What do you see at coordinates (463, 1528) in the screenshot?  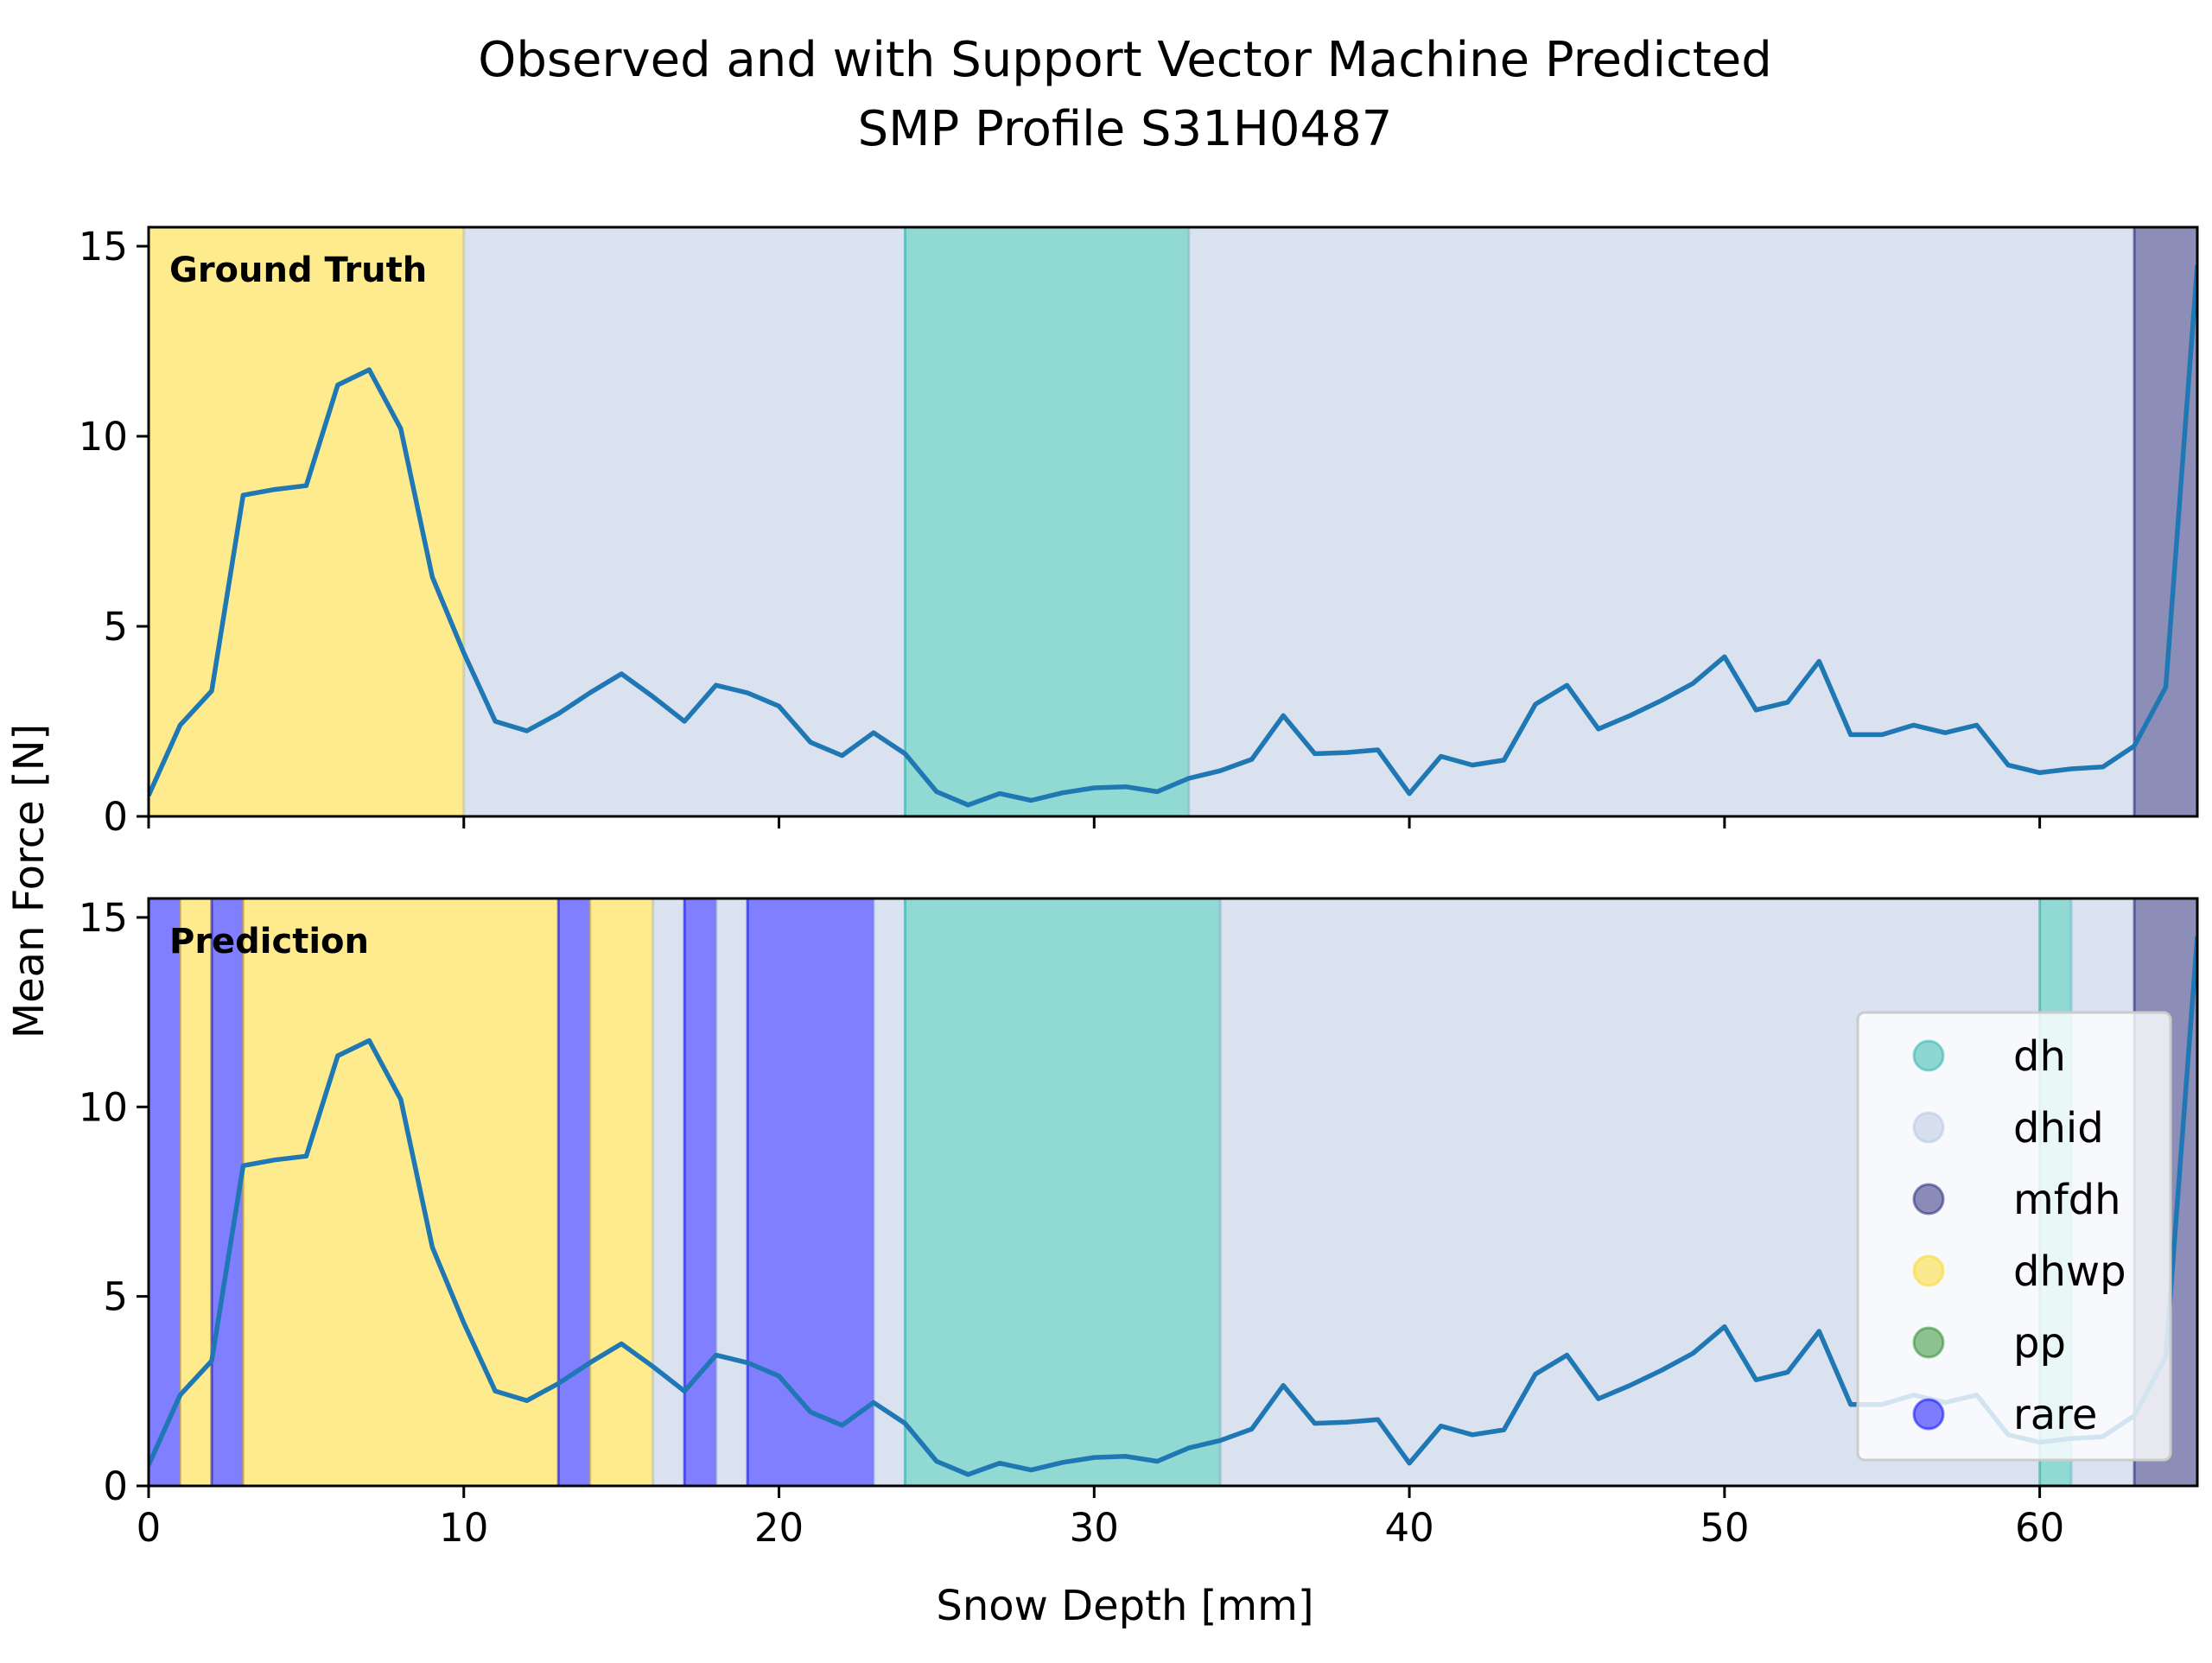 I see `x-tick-label: 10` at bounding box center [463, 1528].